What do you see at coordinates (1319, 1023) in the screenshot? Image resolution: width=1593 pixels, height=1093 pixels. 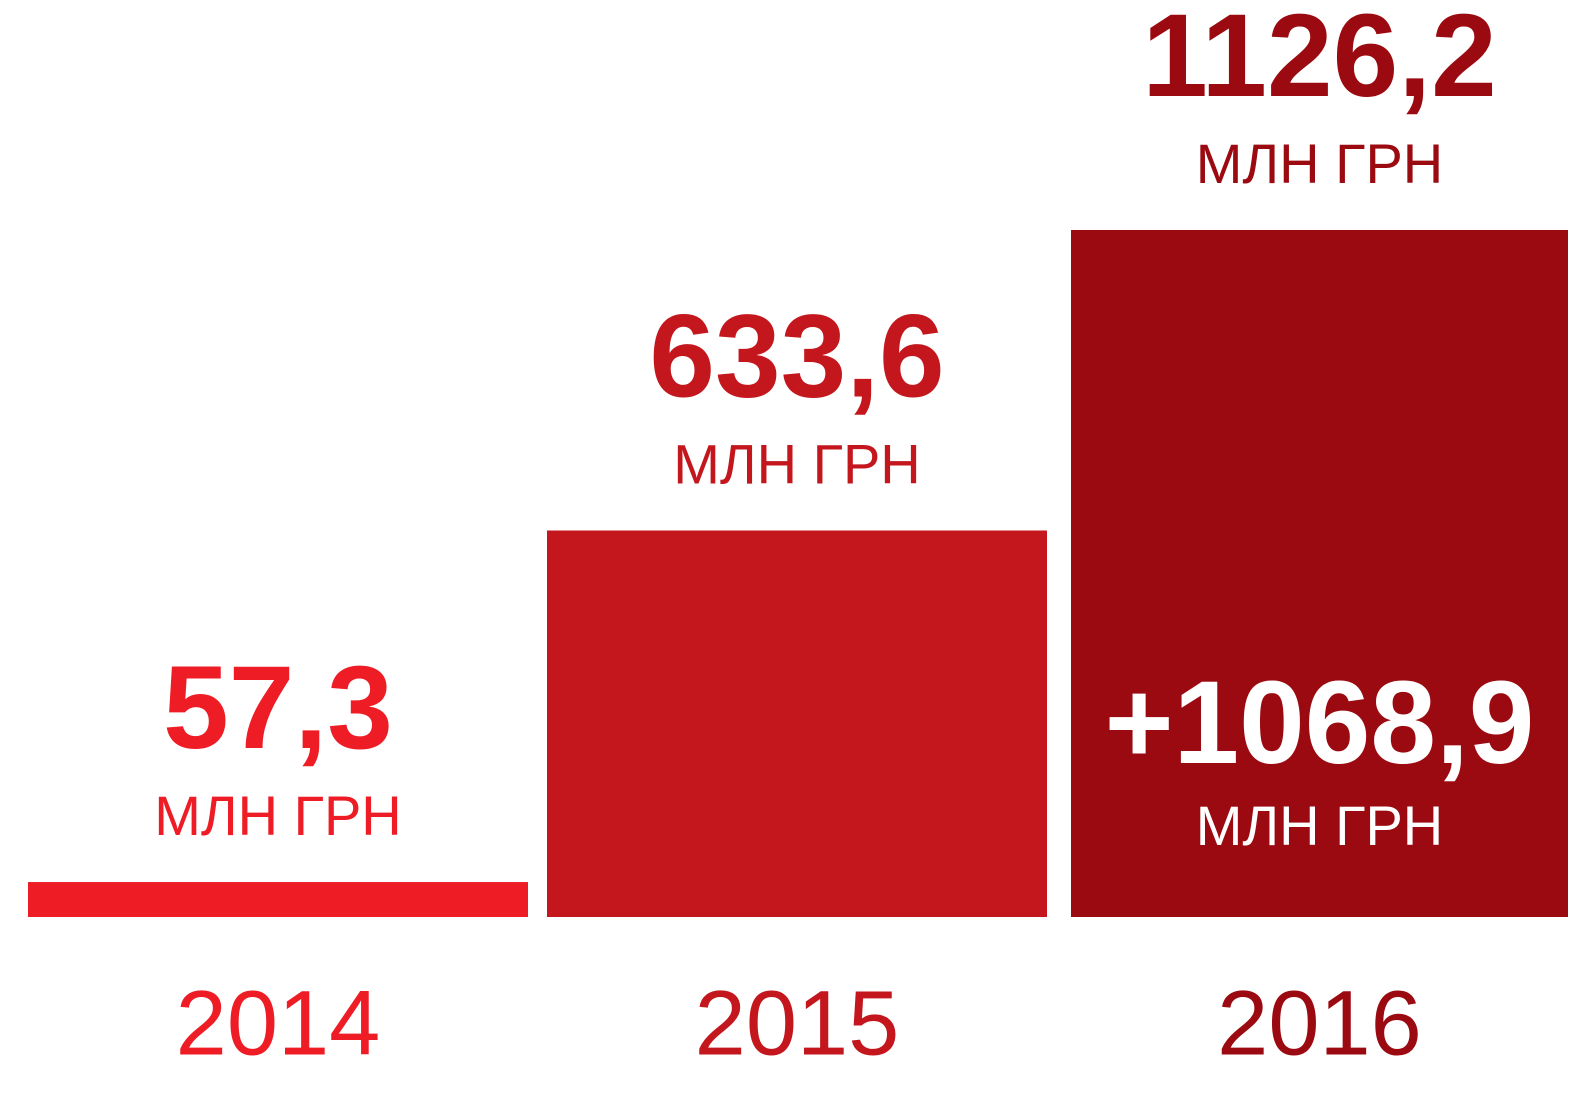 I see `x-tick-label: 2016` at bounding box center [1319, 1023].